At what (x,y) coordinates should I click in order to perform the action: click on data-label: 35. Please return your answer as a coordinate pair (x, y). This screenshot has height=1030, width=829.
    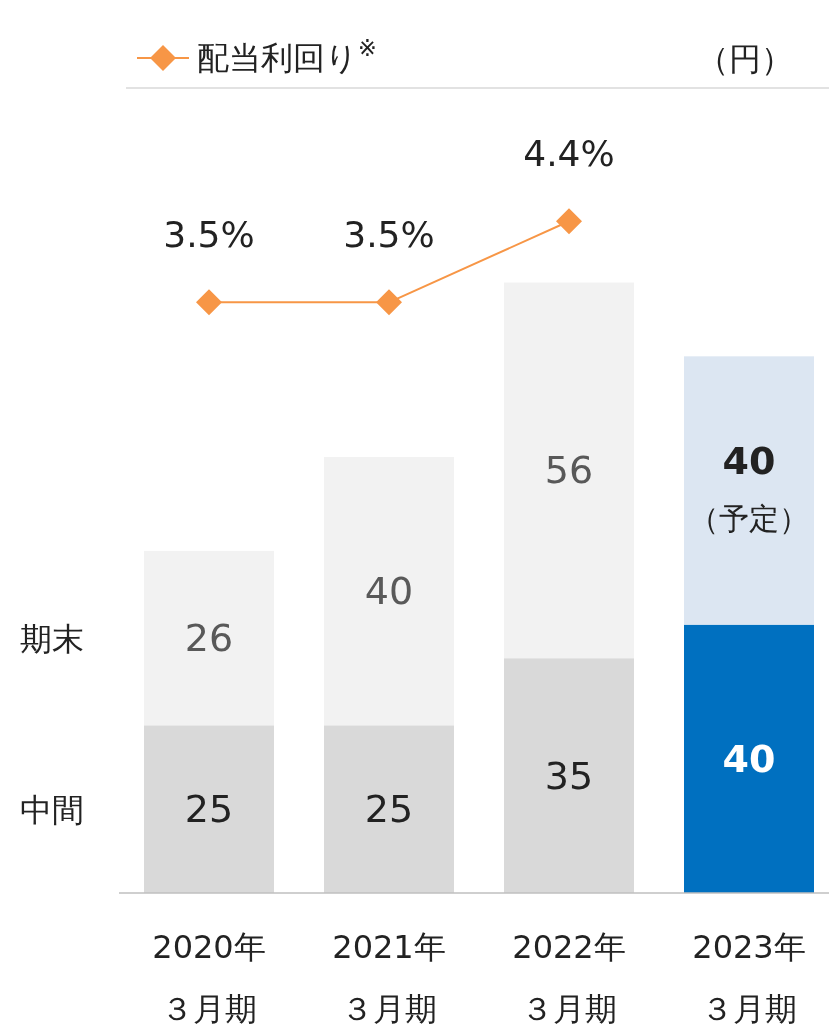
    Looking at the image, I should click on (569, 775).